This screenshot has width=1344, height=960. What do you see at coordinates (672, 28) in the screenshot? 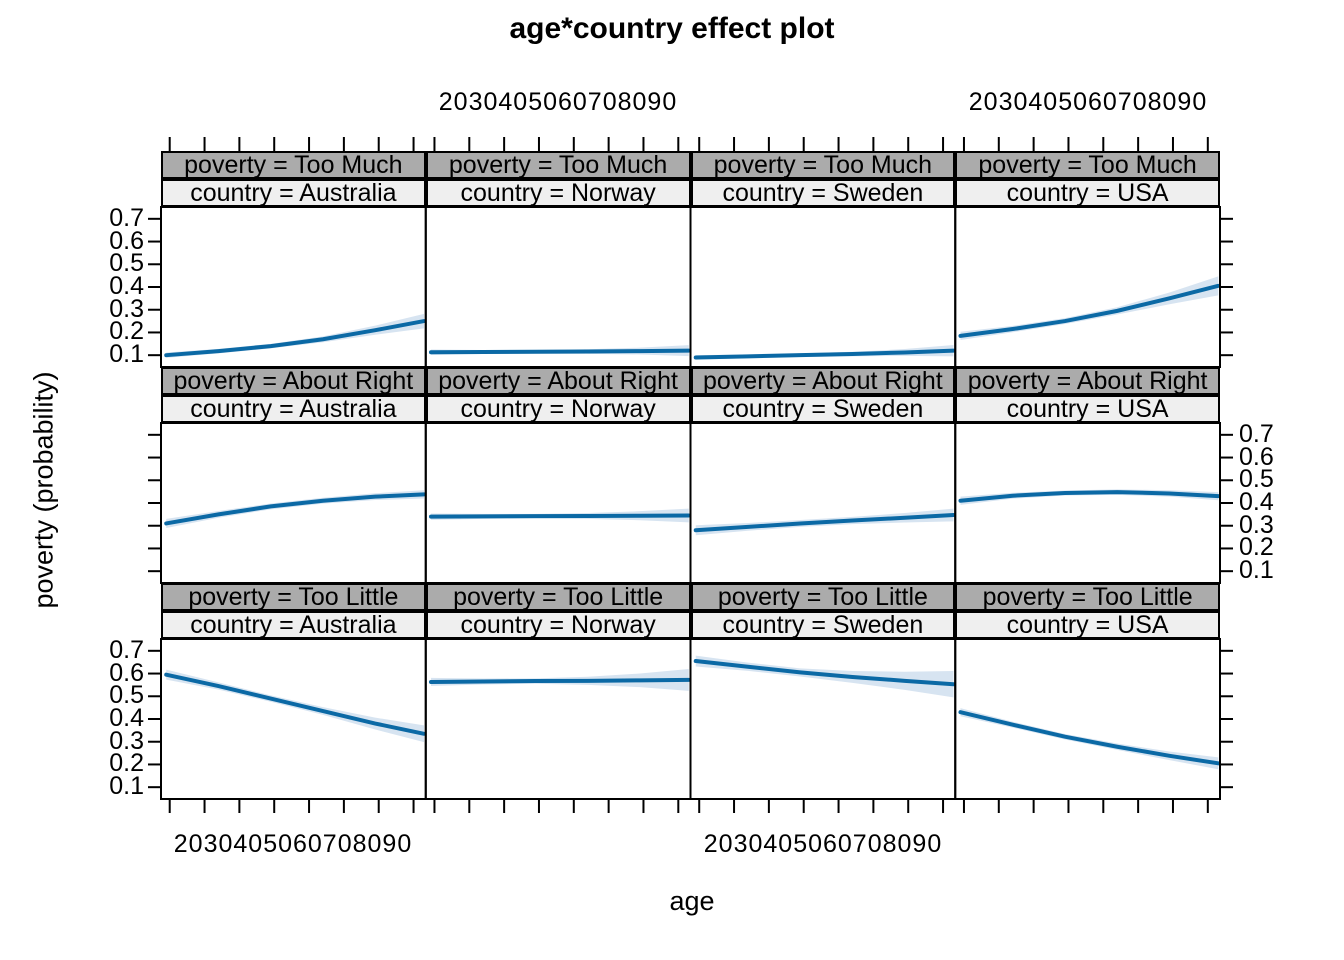
I see `plot-title: age*country effect plot` at bounding box center [672, 28].